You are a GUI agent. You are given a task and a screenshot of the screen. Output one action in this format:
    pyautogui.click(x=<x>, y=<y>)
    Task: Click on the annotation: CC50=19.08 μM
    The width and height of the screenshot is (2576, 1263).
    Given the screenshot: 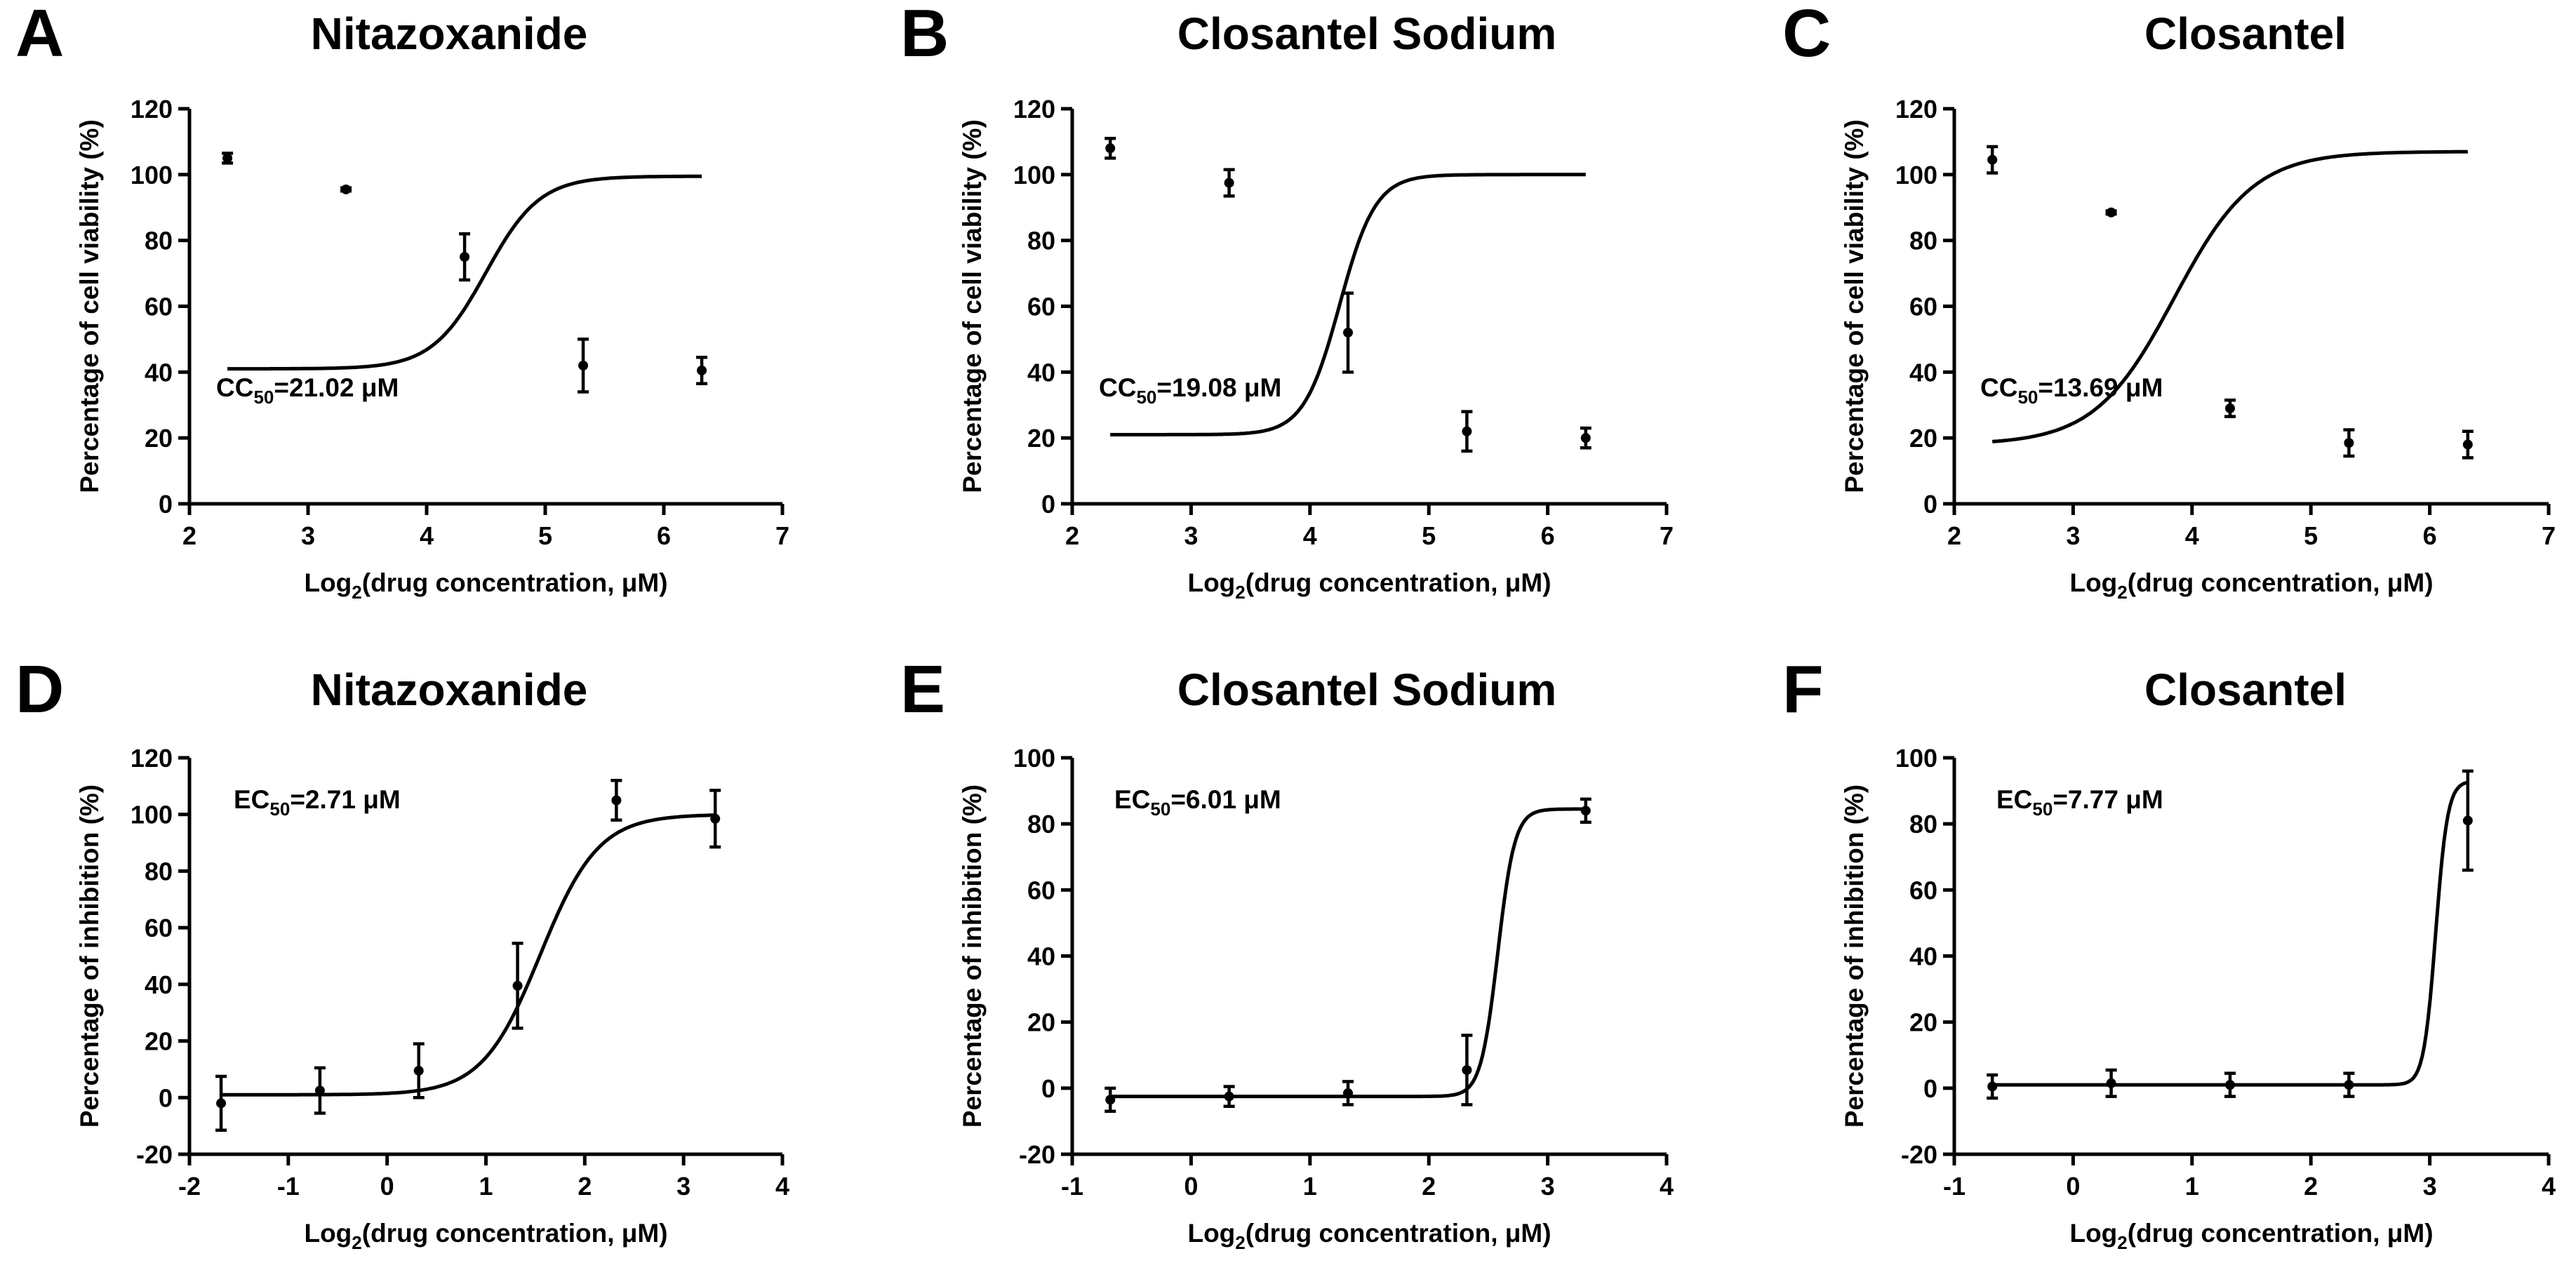 What is the action you would take?
    pyautogui.click(x=1190, y=391)
    